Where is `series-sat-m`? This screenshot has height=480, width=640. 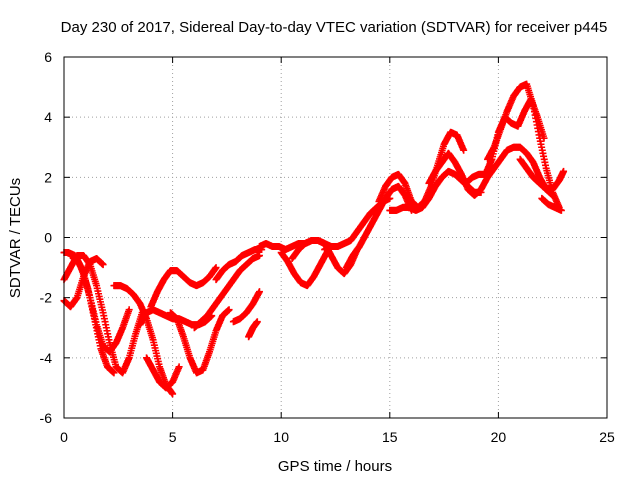
series-sat-m is located at coordinates (253, 329).